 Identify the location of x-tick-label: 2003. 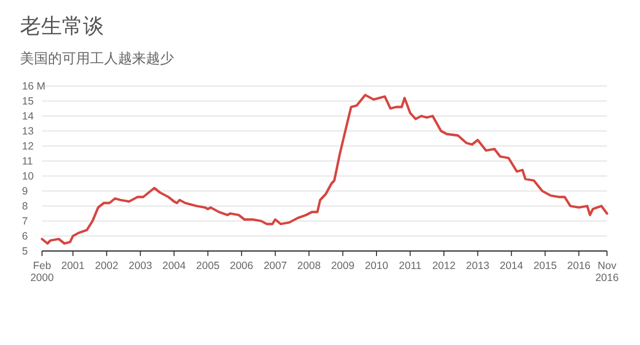
(140, 266).